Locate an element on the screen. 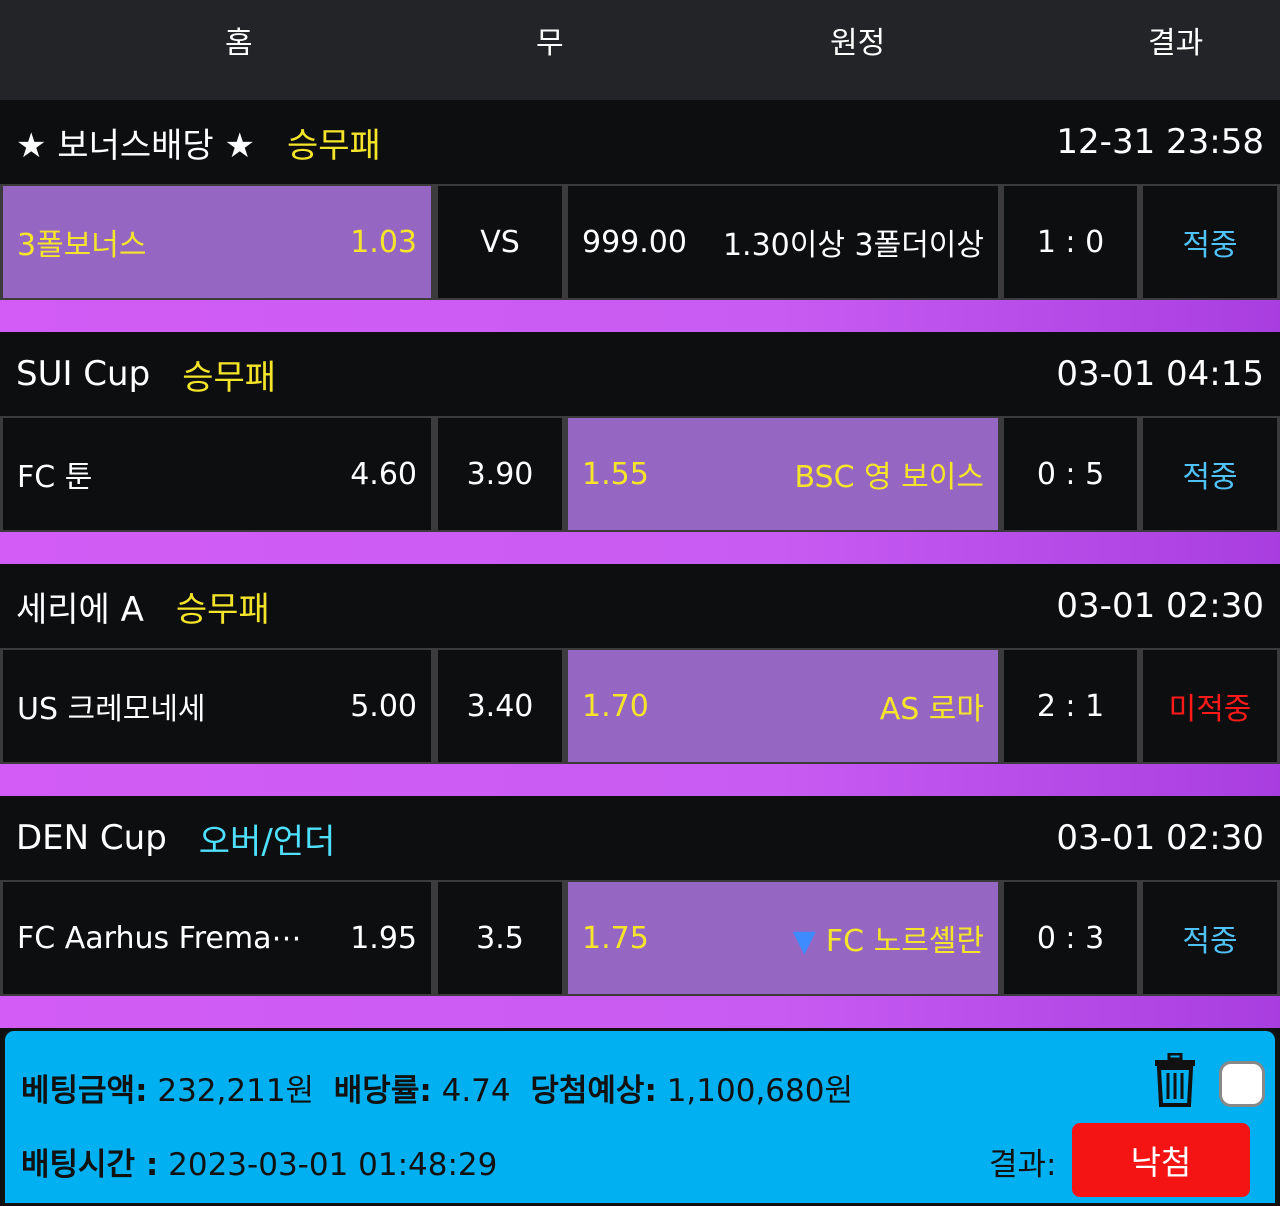 The height and width of the screenshot is (1206, 1280). draw-value: VS is located at coordinates (500, 242).